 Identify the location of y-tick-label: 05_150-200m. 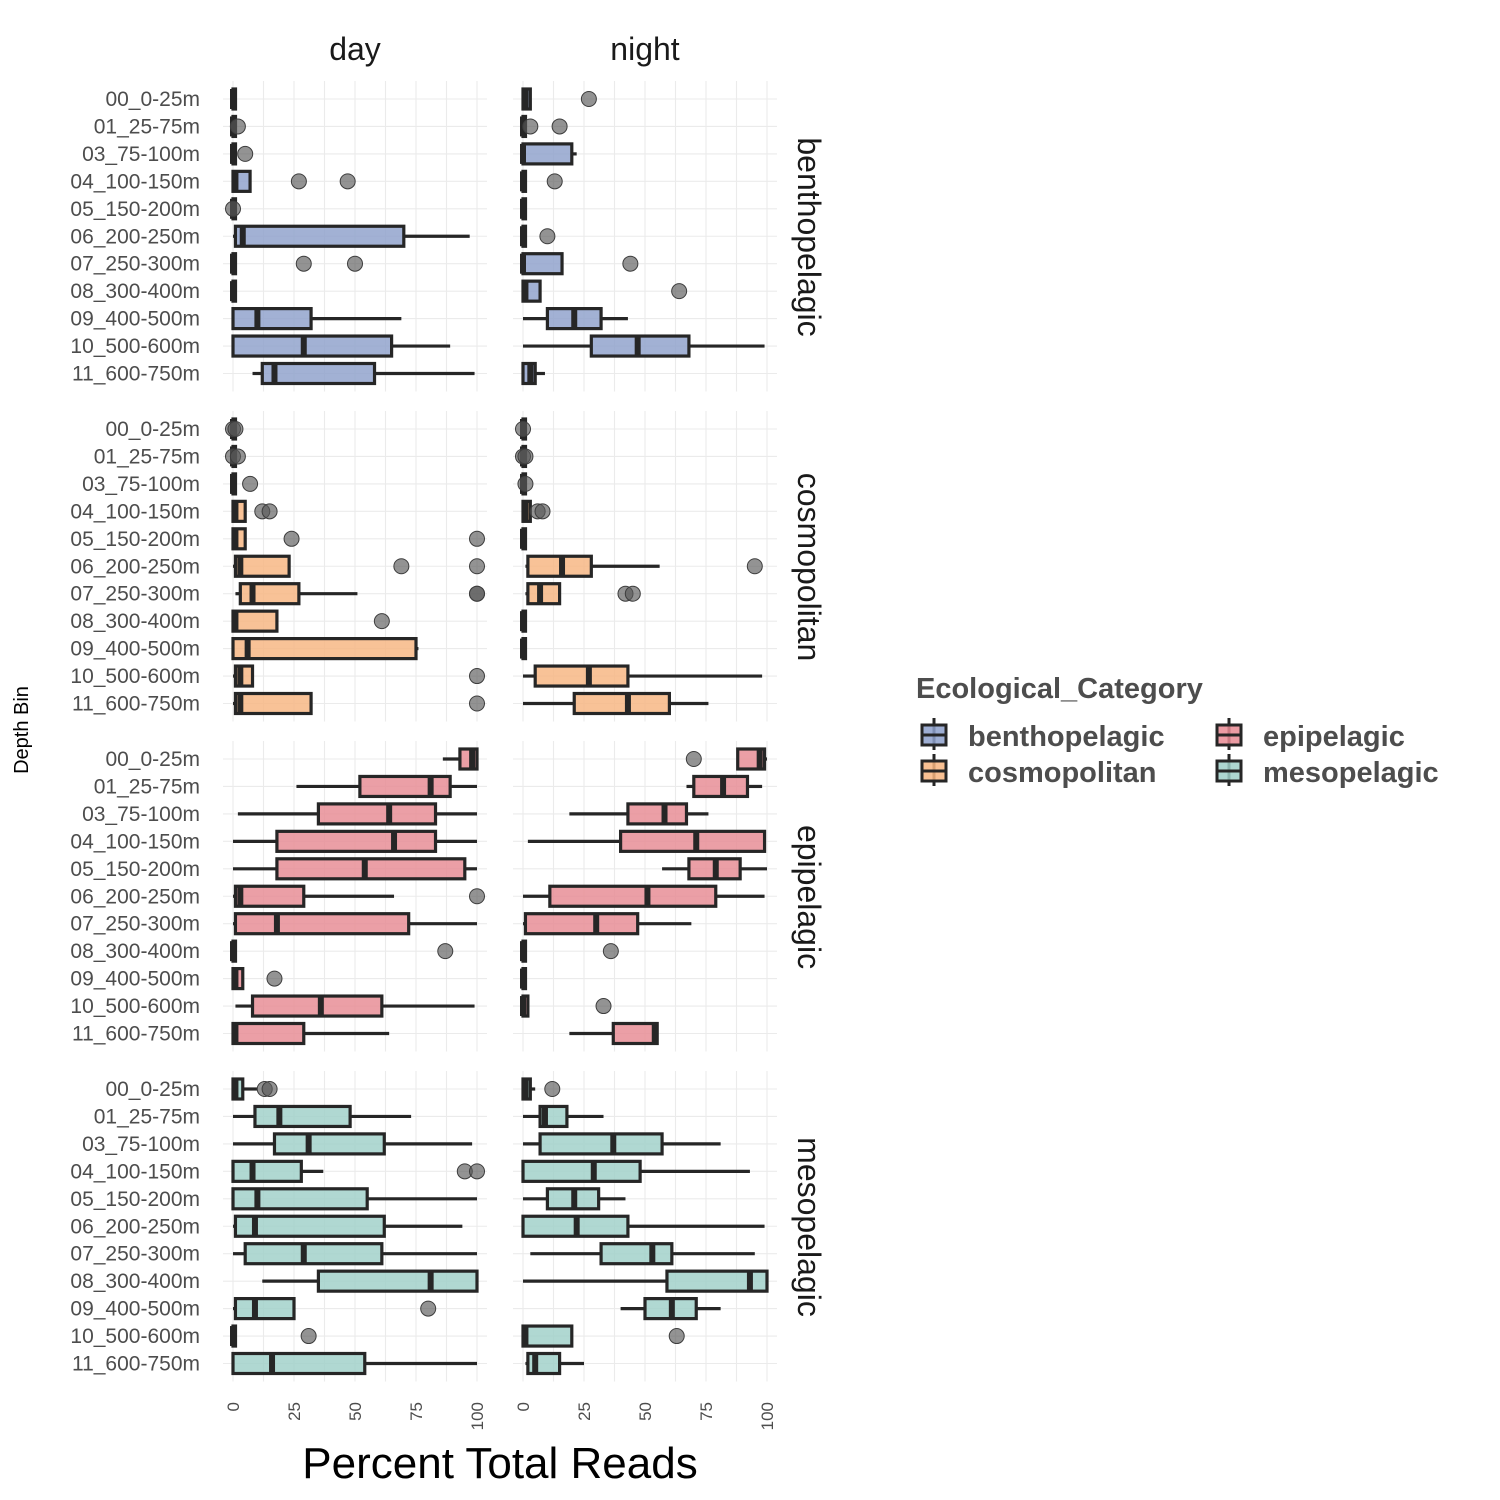
(135, 869).